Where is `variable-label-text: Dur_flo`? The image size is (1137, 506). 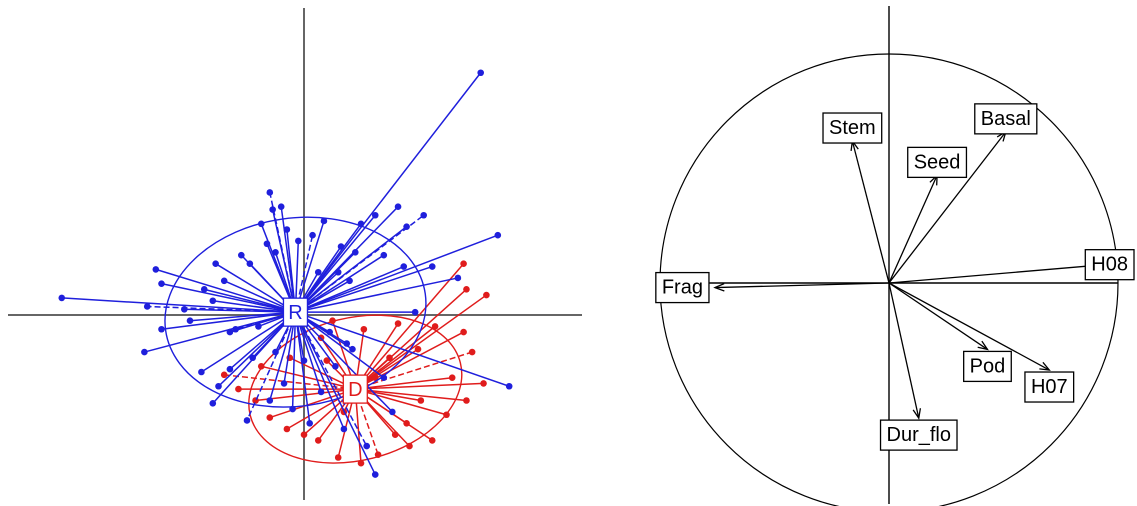 variable-label-text: Dur_flo is located at coordinates (919, 435).